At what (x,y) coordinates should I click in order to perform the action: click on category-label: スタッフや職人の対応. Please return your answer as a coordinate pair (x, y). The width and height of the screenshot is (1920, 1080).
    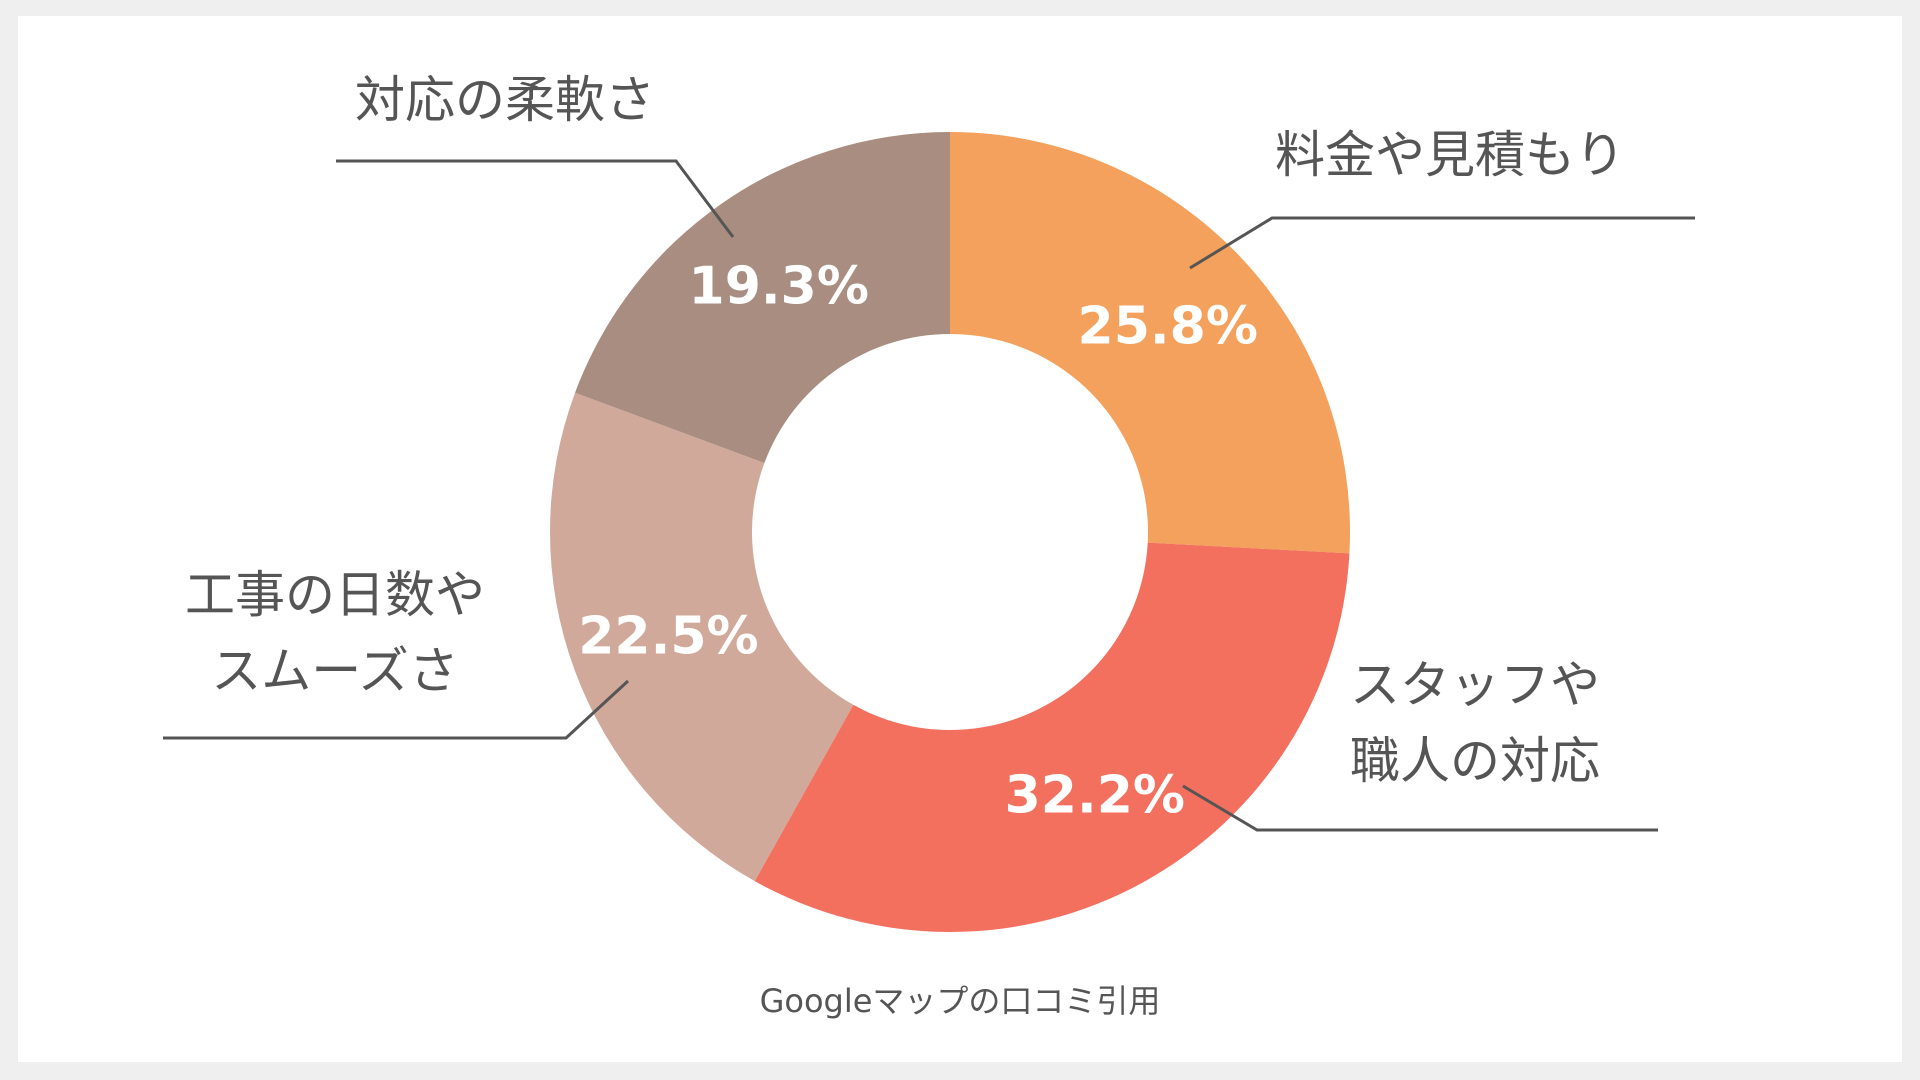
    Looking at the image, I should click on (1475, 723).